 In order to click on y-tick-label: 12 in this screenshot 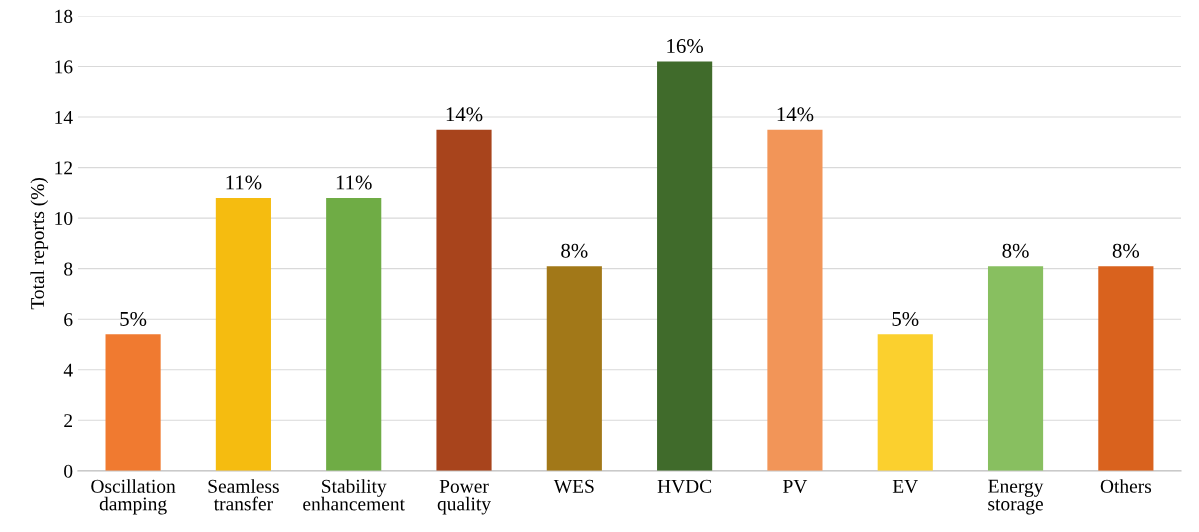, I will do `click(63, 168)`.